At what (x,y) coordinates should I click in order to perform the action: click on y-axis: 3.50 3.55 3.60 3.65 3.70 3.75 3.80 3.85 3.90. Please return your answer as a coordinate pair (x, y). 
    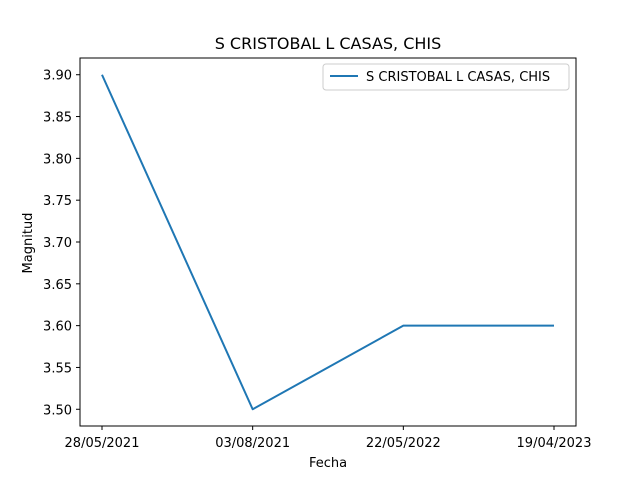
    Looking at the image, I should click on (61, 243).